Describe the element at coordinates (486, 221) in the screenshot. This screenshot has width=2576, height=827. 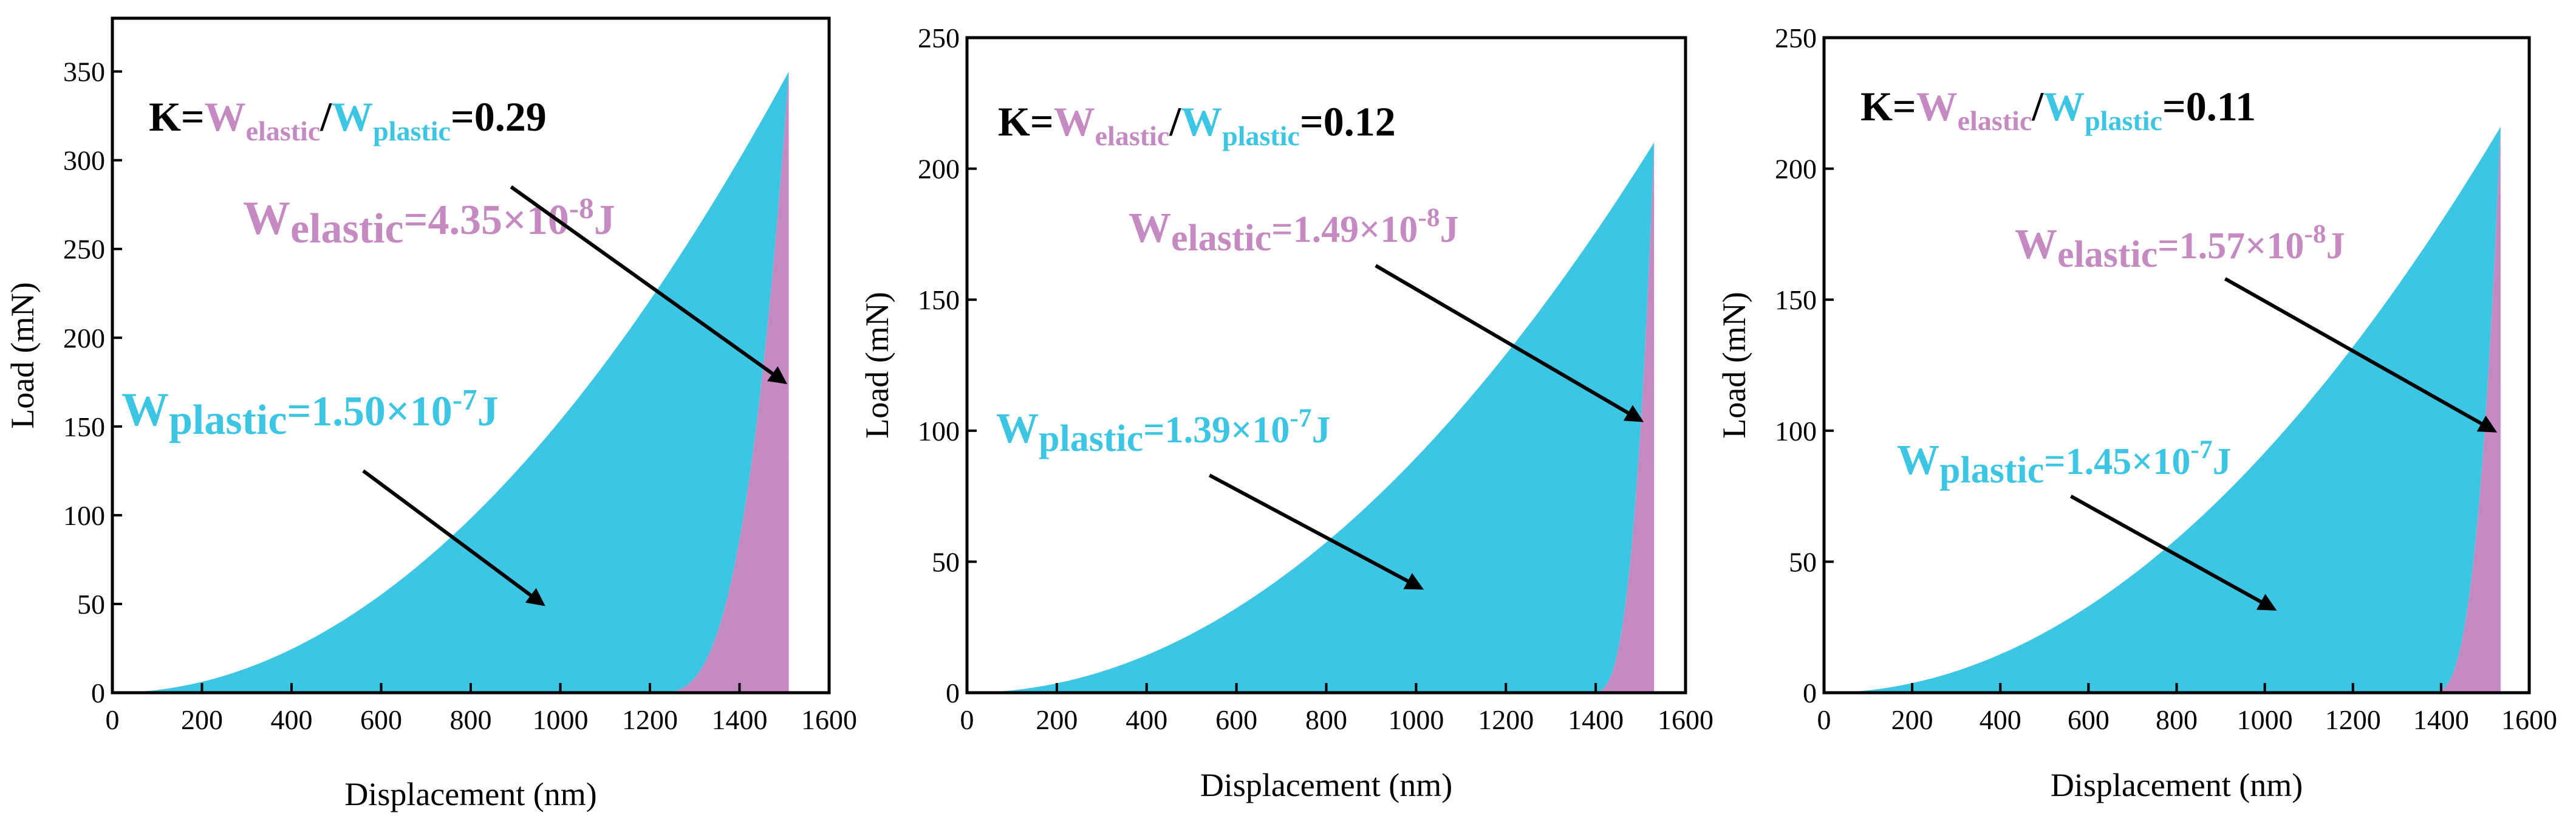
I see `elastic-value: =4.35×10` at that location.